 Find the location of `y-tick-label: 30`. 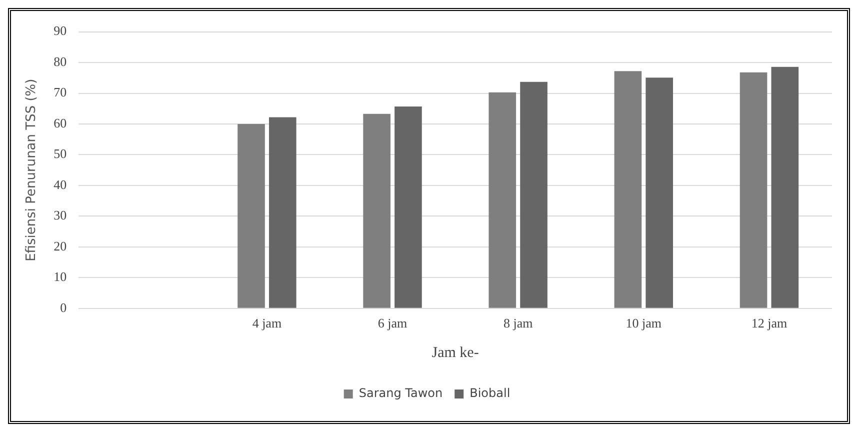

y-tick-label: 30 is located at coordinates (60, 215).